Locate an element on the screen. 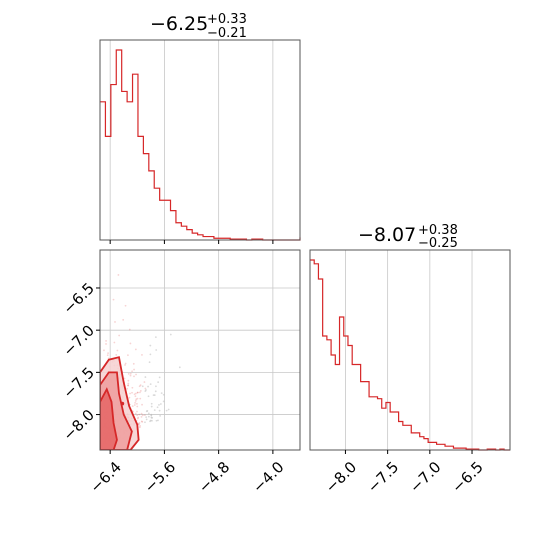  hist-param2-title-median: −8.07 is located at coordinates (387, 235).